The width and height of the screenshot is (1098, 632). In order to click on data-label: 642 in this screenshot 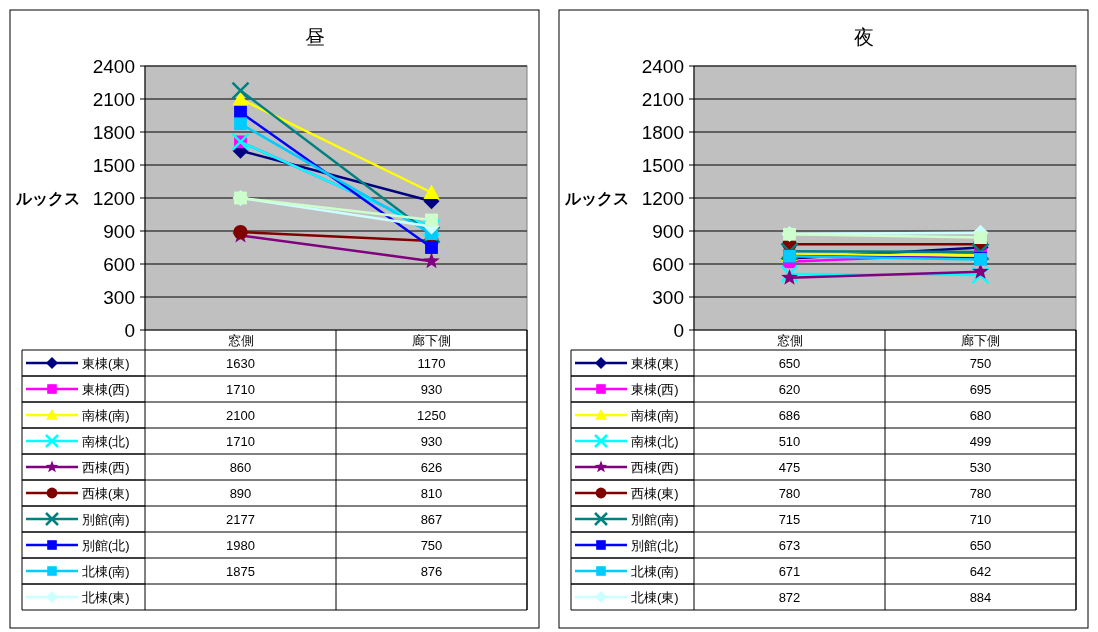, I will do `click(980, 571)`.